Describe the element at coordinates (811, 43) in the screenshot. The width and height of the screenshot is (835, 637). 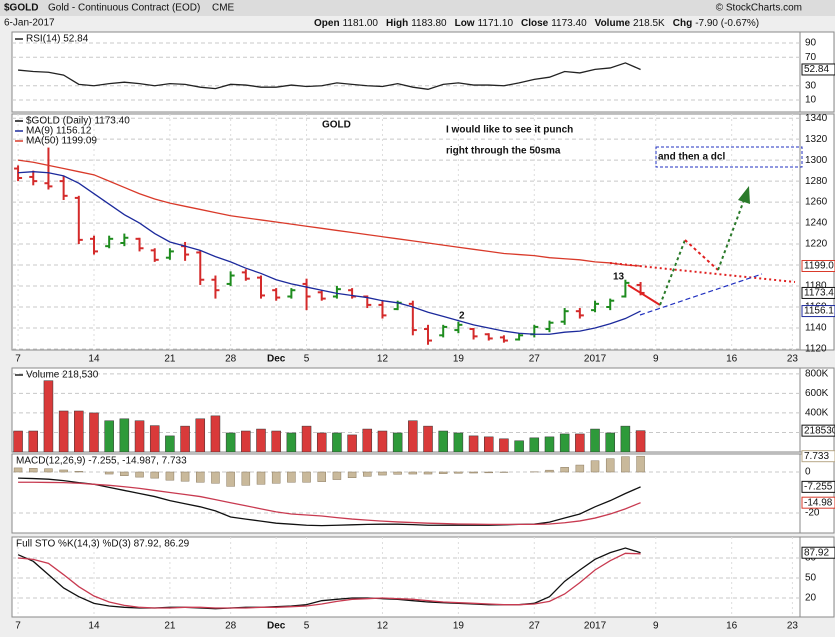
I see `y-tick-label: 90` at that location.